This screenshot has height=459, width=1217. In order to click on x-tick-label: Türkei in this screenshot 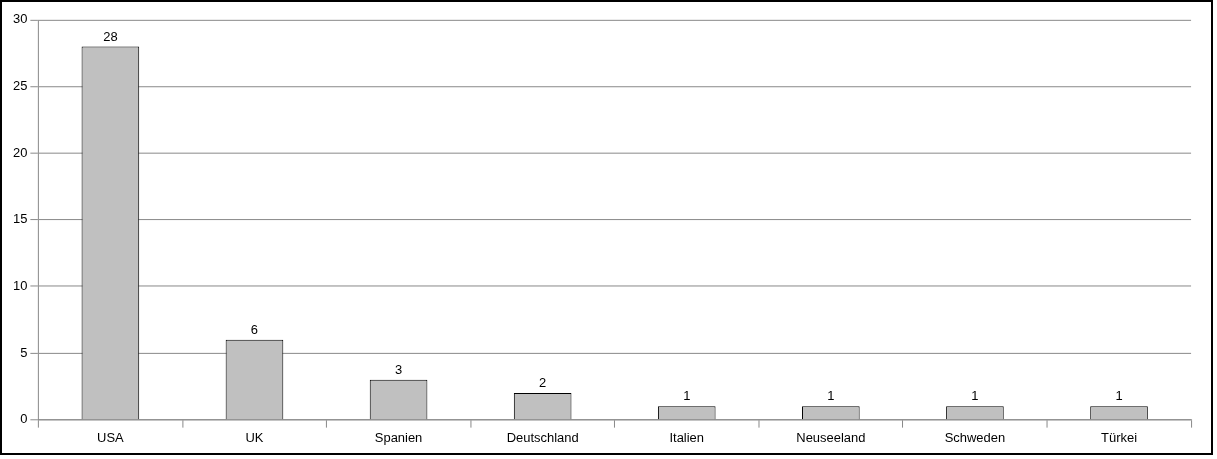, I will do `click(1119, 437)`.